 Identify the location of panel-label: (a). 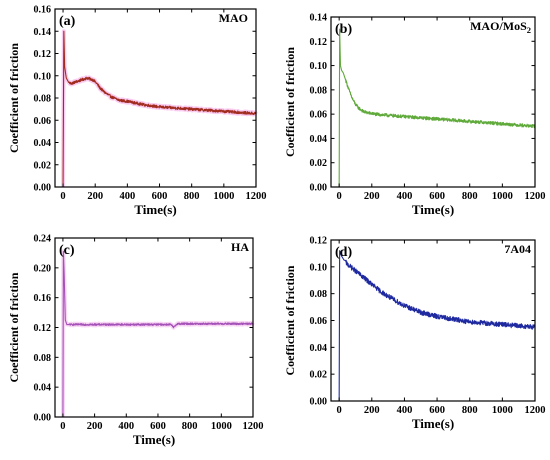
(67, 21).